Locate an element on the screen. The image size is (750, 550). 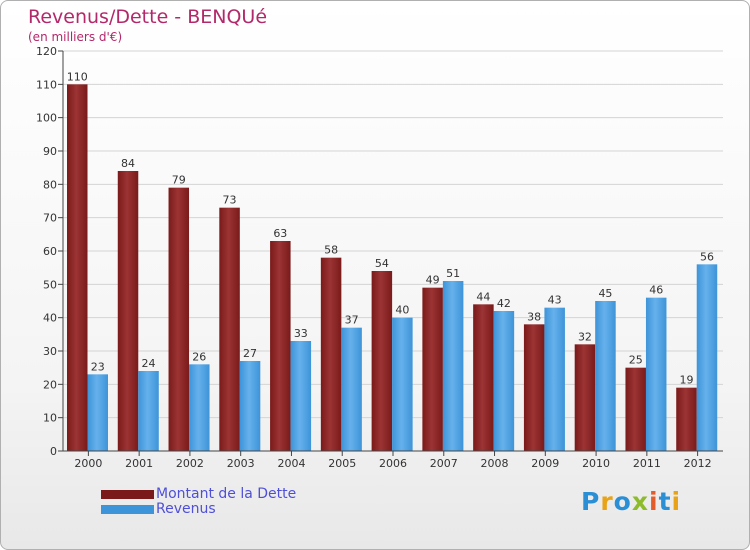
y-tick-label: 120 is located at coordinates (46, 51).